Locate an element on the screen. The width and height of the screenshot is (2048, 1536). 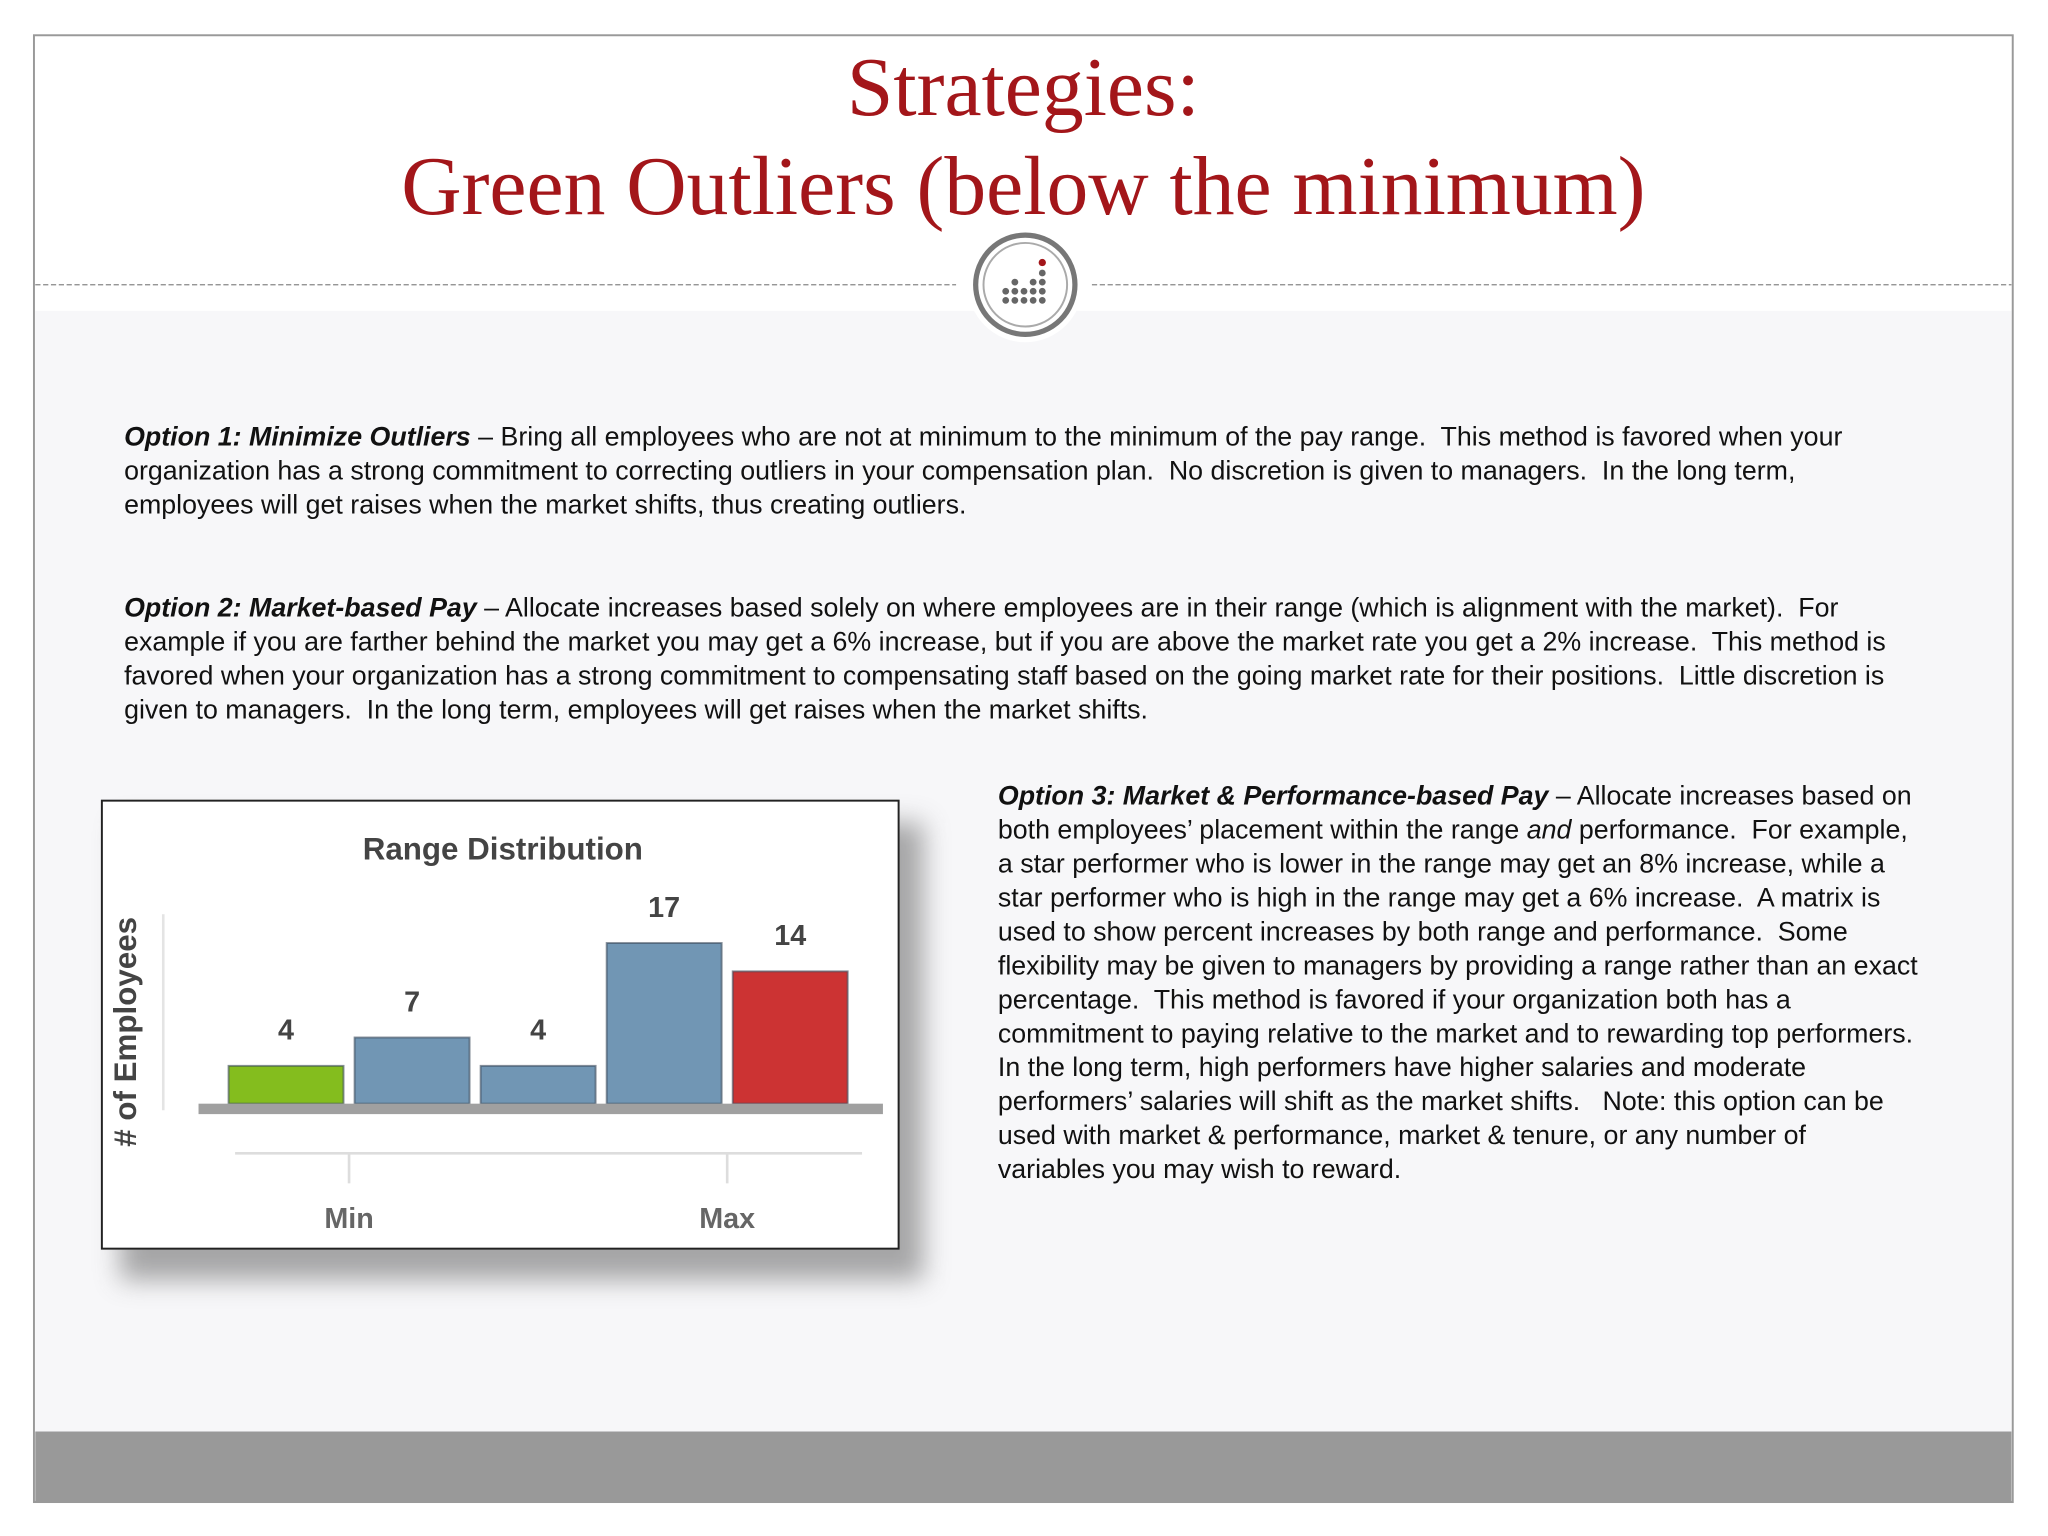
logo-dots is located at coordinates (1024, 286).